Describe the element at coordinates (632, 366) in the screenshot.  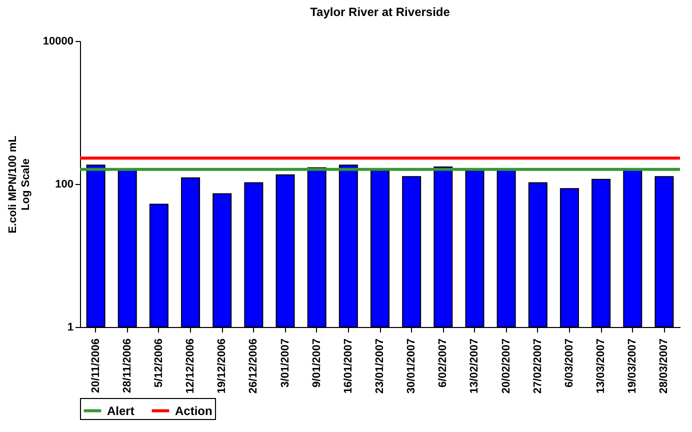
I see `x-tick-label: 19/03/2007` at that location.